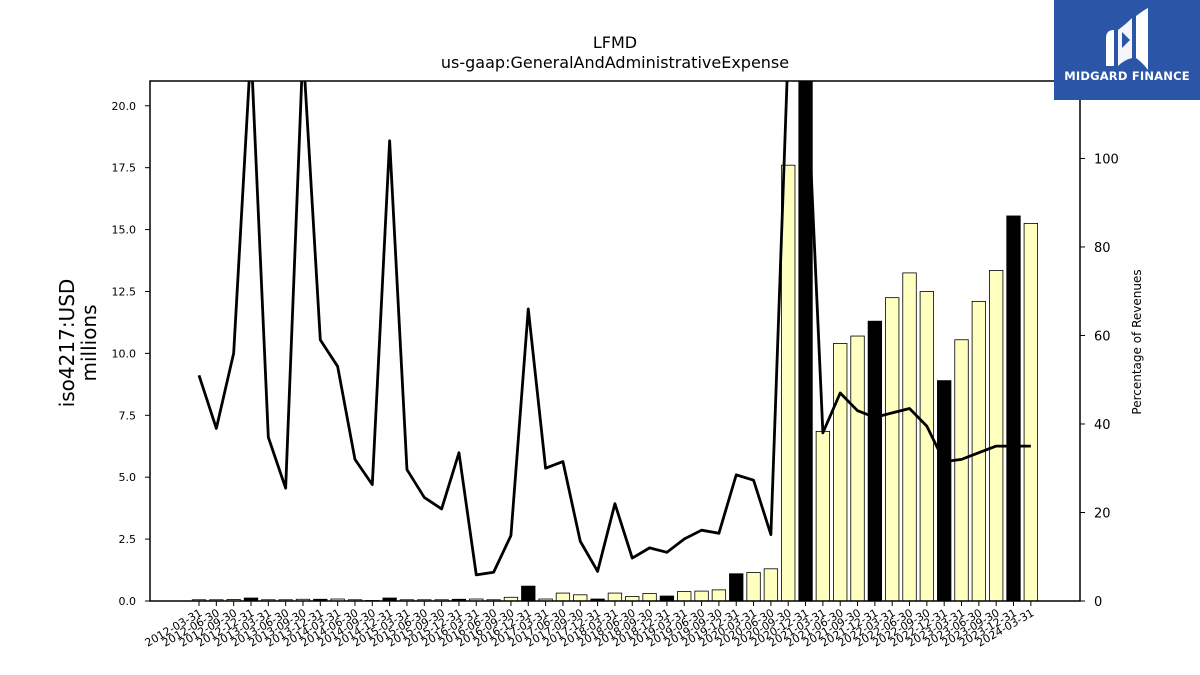  Describe the element at coordinates (1127, 76) in the screenshot. I see `logo-text: MIDGARD FINANCE` at that location.